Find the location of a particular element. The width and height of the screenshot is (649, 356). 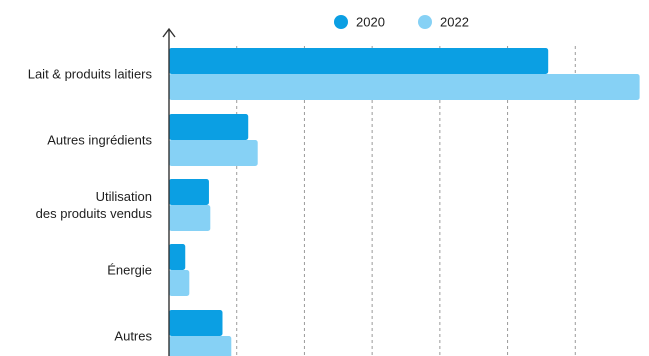

legend-marker-2022 is located at coordinates (425, 22).